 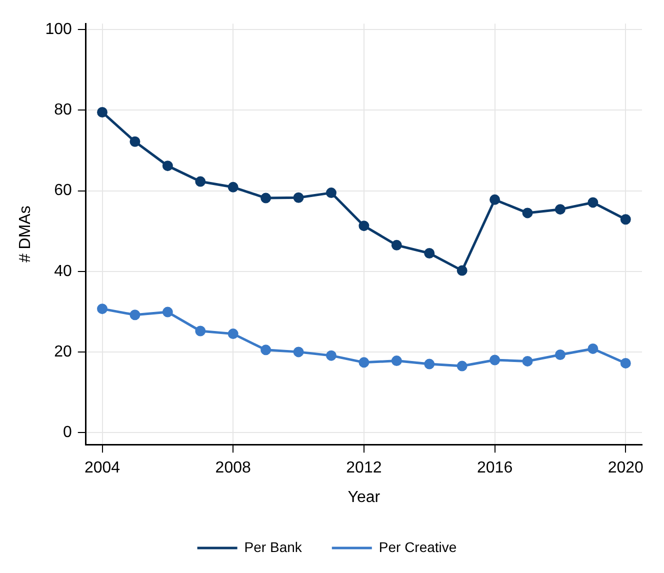 What do you see at coordinates (63, 191) in the screenshot?
I see `y-tick-label: 60` at bounding box center [63, 191].